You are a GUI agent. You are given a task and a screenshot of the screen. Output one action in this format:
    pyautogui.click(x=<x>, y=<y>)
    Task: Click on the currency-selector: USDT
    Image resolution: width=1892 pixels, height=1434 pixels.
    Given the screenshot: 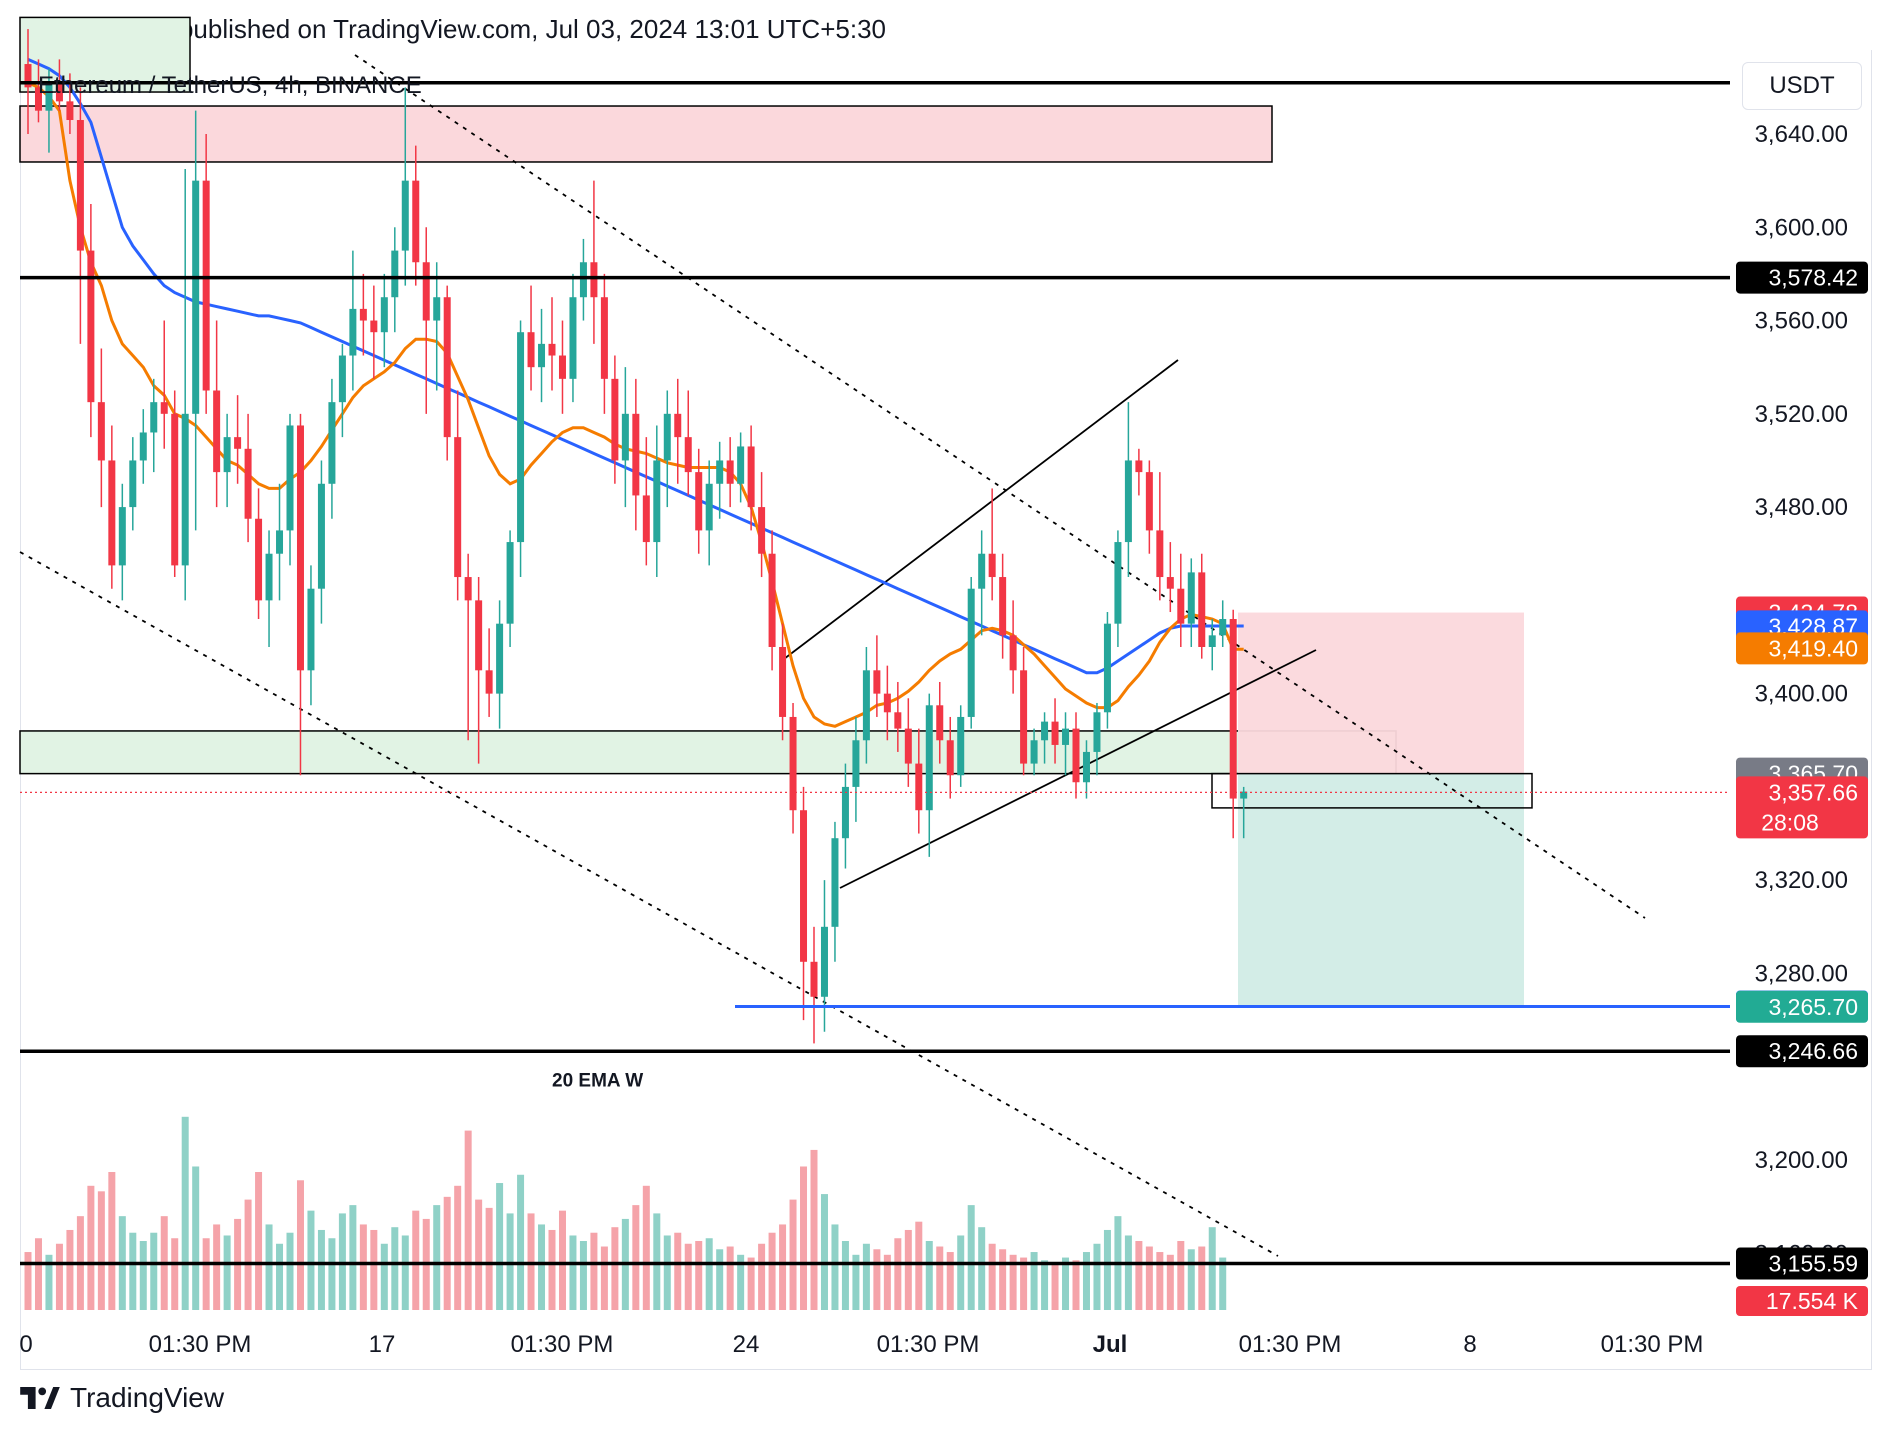 What is the action you would take?
    pyautogui.click(x=1802, y=86)
    